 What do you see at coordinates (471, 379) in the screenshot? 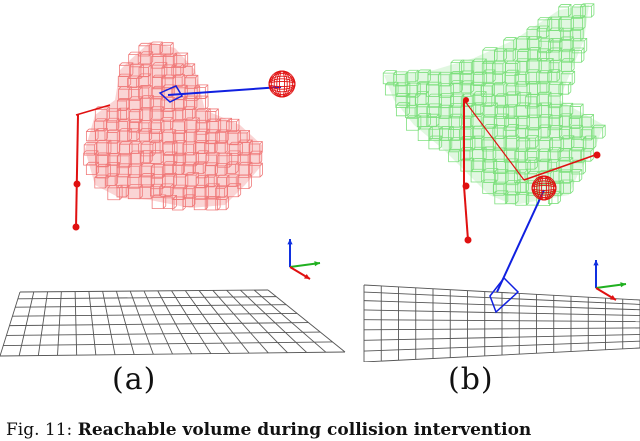
I see `panel-b-label: (b)` at bounding box center [471, 379].